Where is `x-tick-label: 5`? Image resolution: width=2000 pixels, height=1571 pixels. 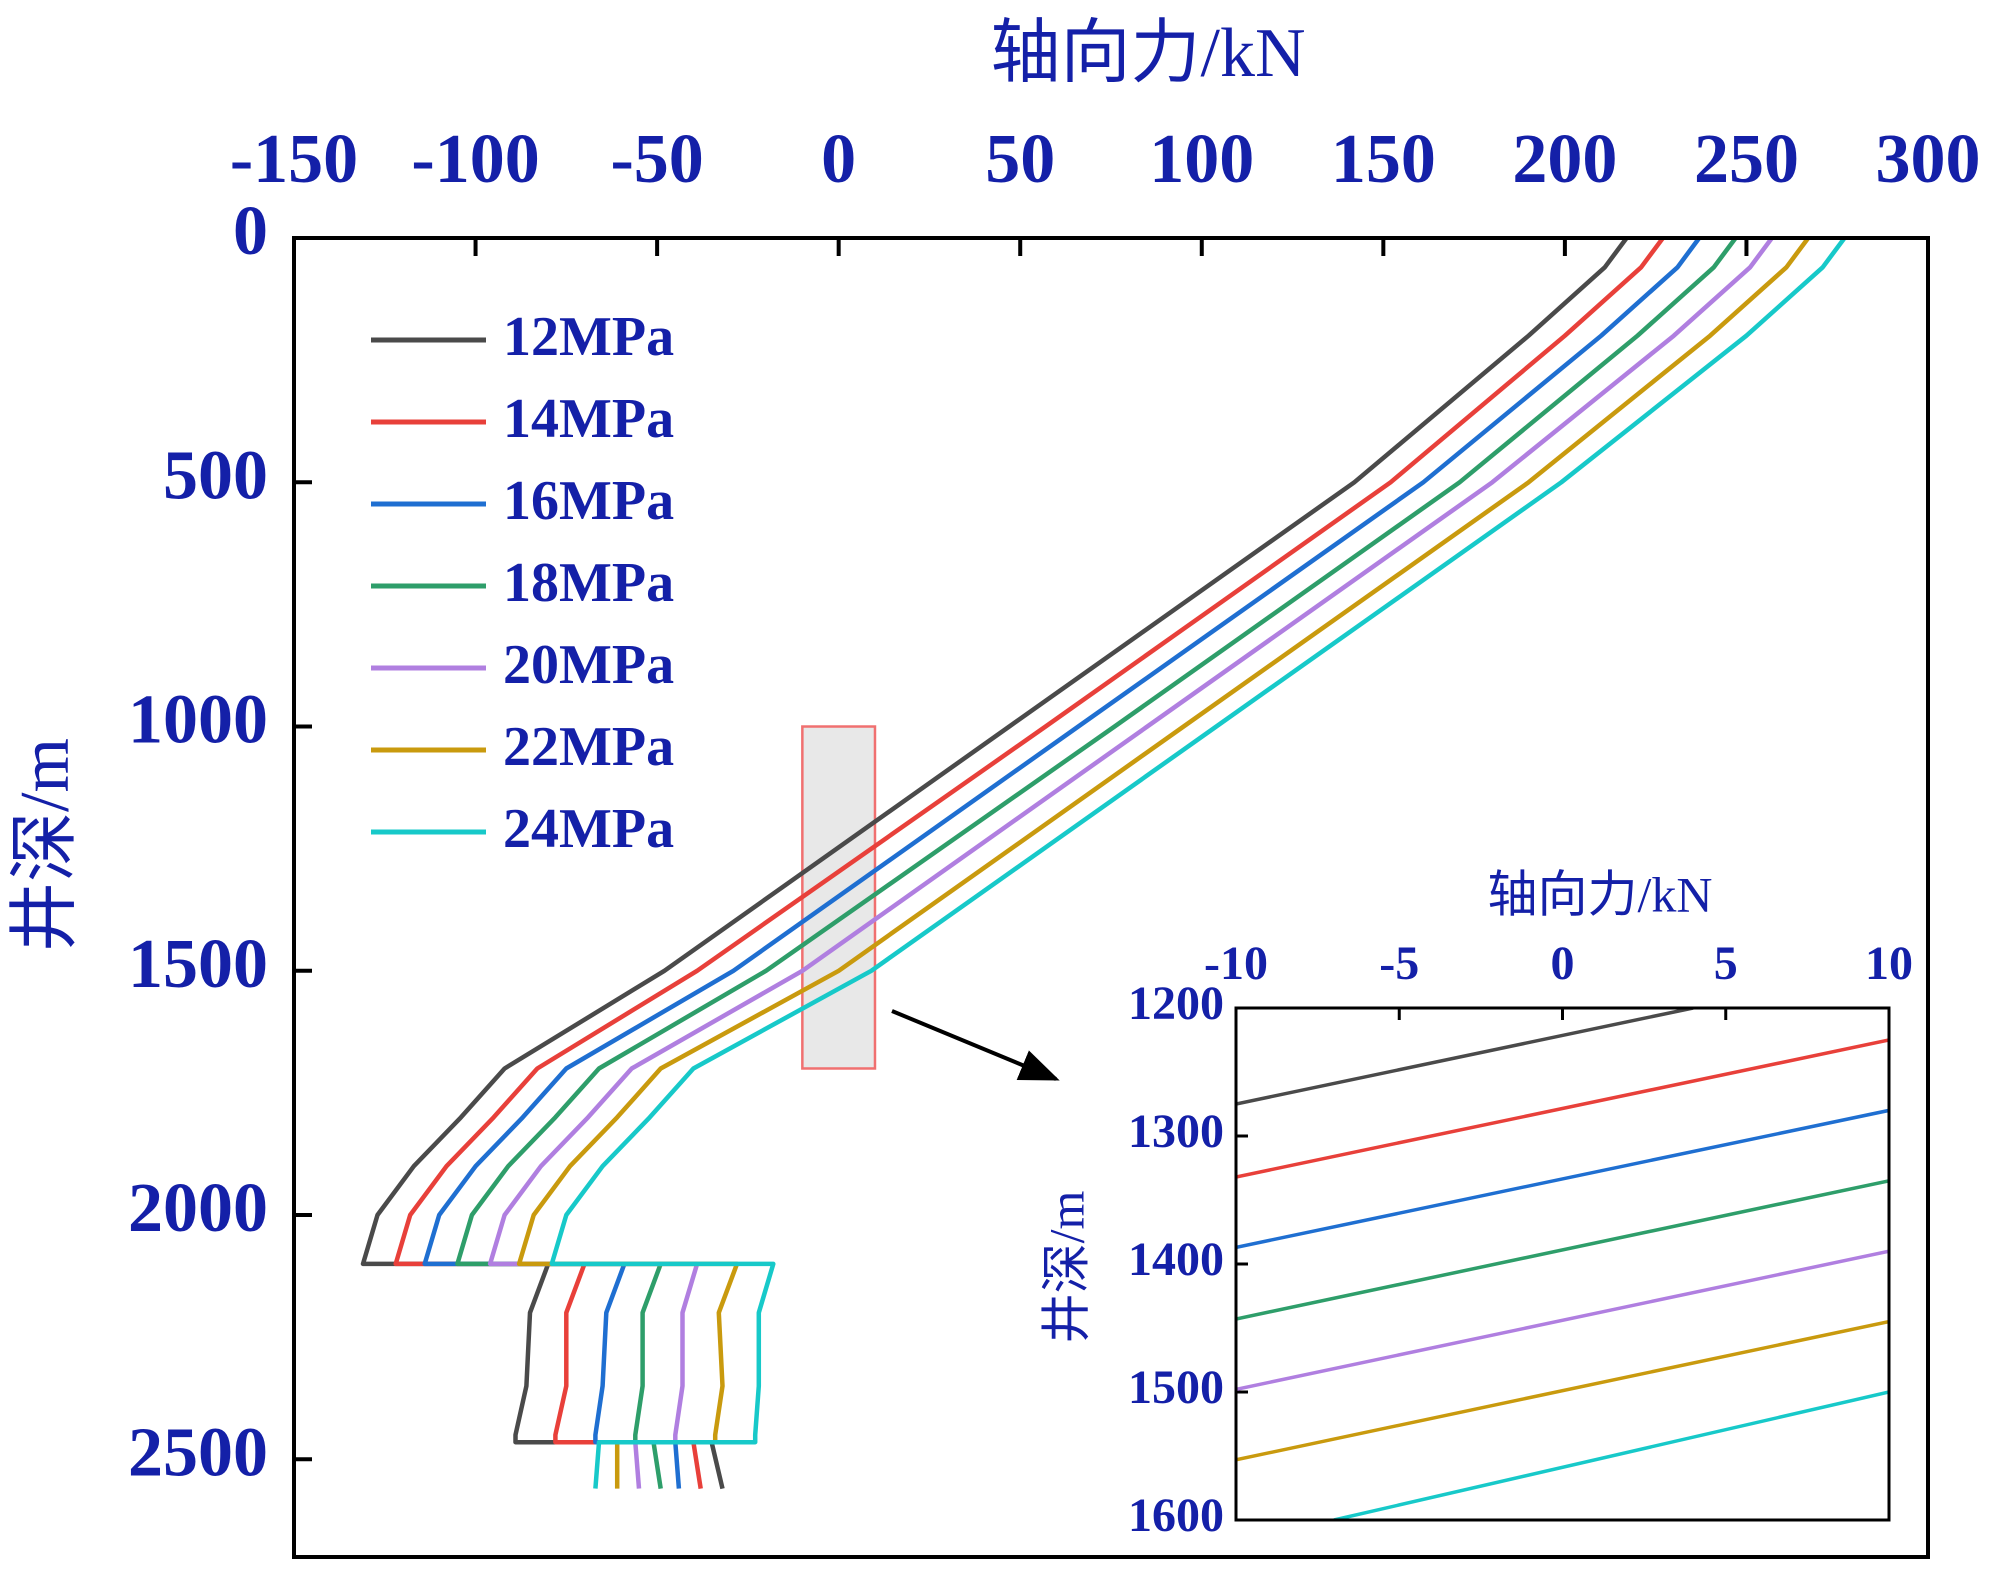
x-tick-label: 5 is located at coordinates (1726, 963).